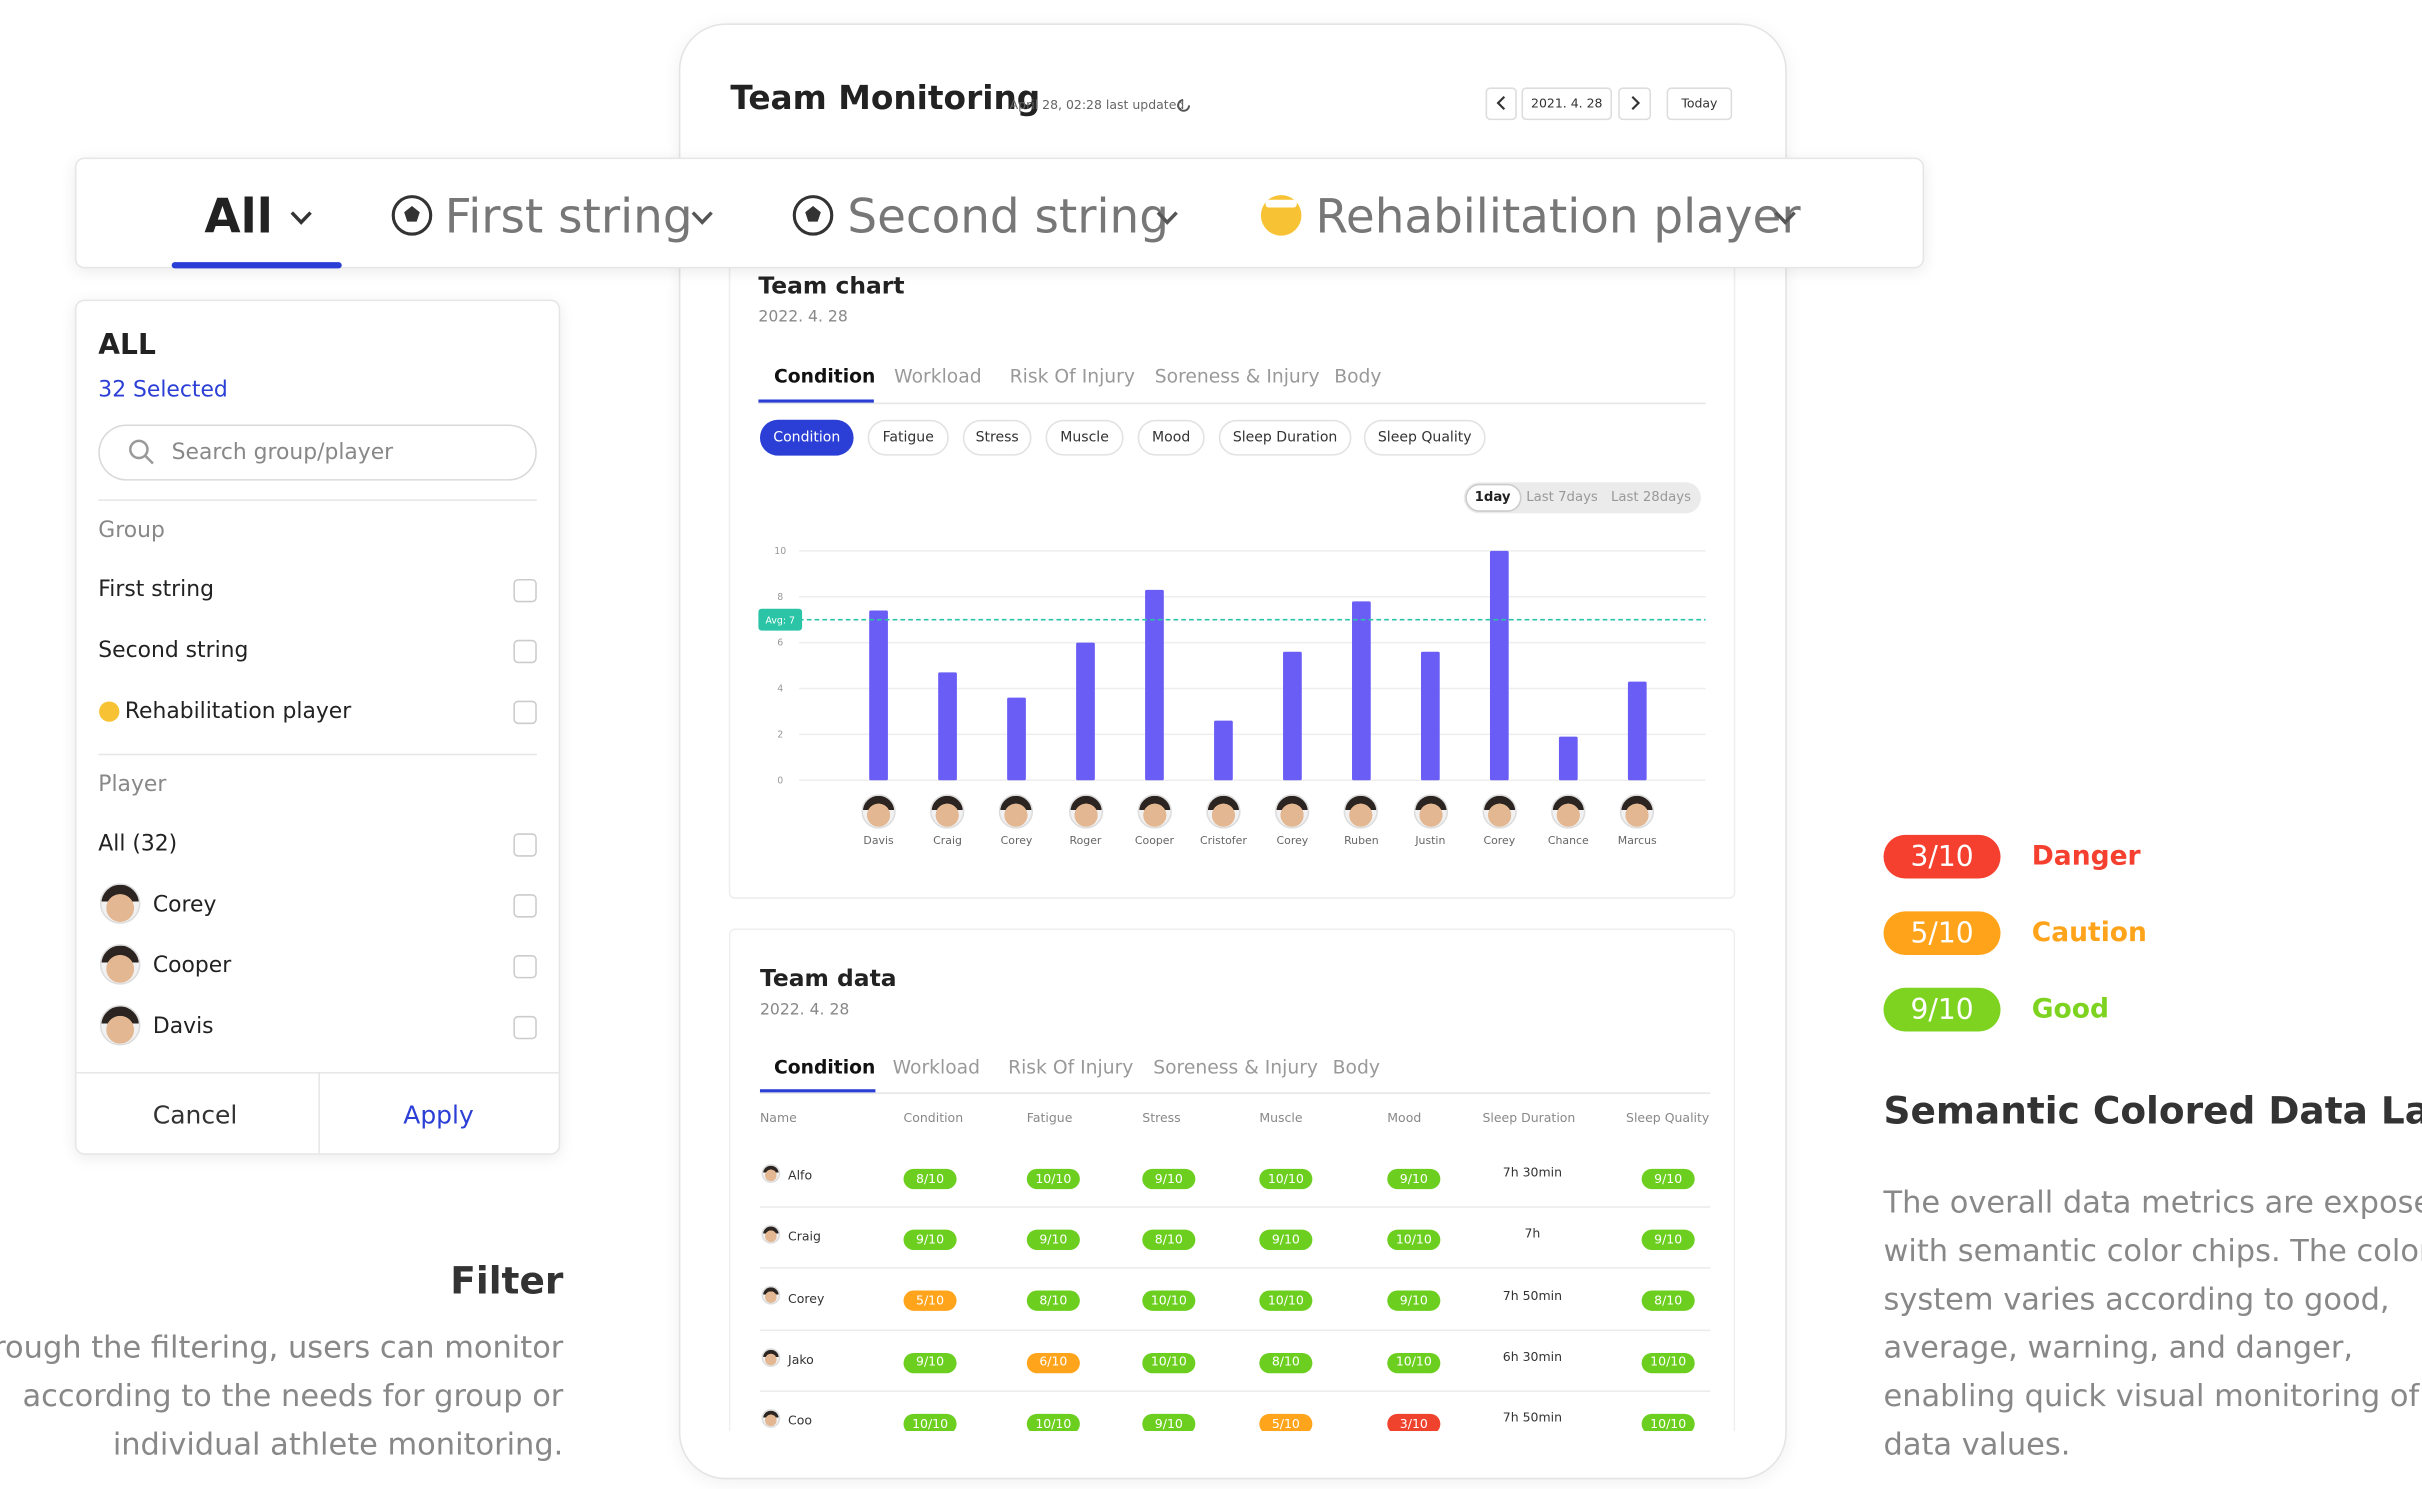 This screenshot has height=1489, width=2422. I want to click on group-tab: Second string, so click(1008, 217).